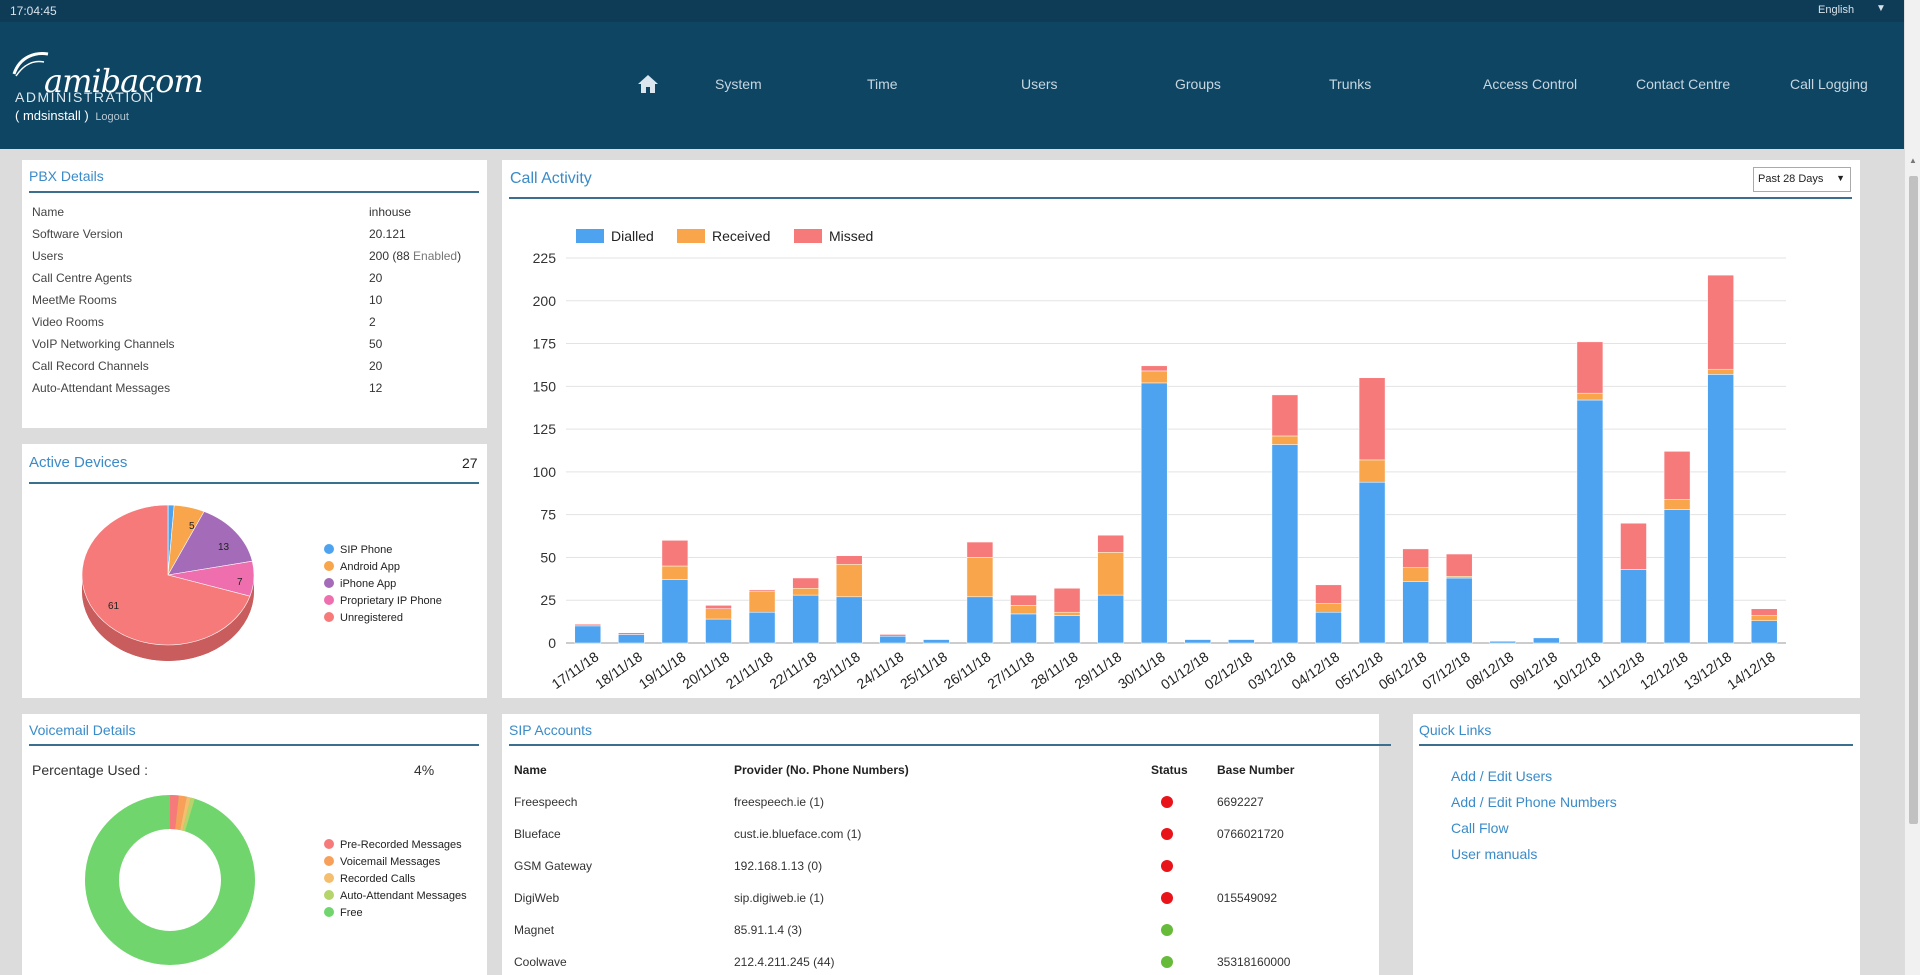  What do you see at coordinates (545, 301) in the screenshot?
I see `y-tick-label: 200` at bounding box center [545, 301].